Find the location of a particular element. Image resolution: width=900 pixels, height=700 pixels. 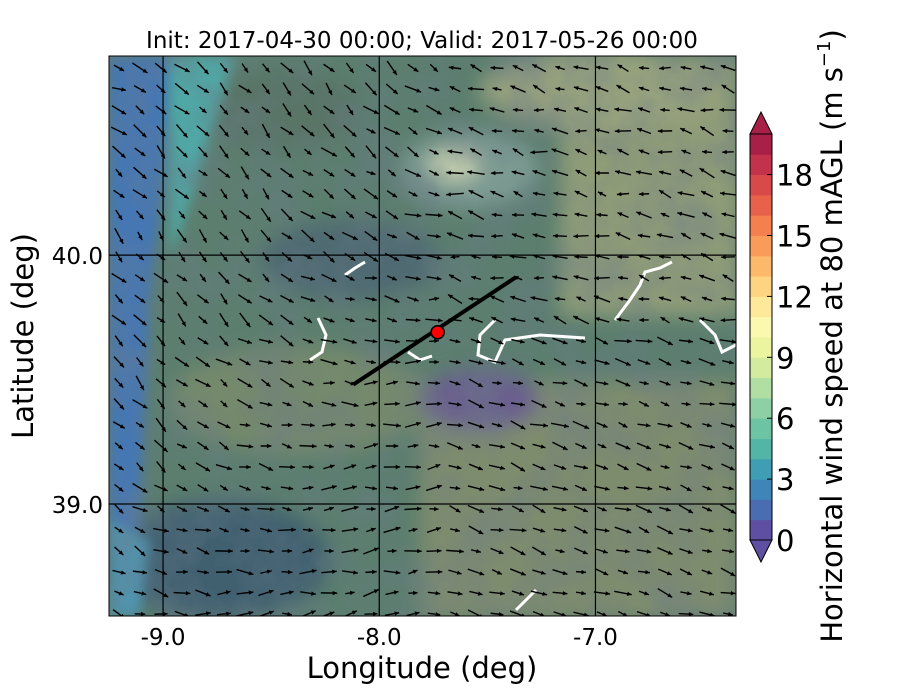

colorbar-tick-label: 0 is located at coordinates (785, 541).